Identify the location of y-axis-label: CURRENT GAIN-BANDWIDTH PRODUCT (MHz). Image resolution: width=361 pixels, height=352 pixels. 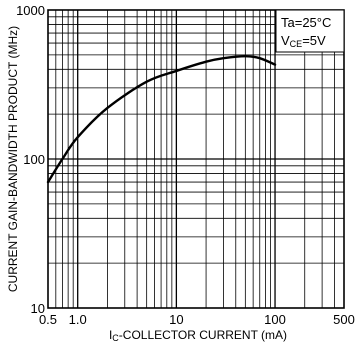
(13, 159).